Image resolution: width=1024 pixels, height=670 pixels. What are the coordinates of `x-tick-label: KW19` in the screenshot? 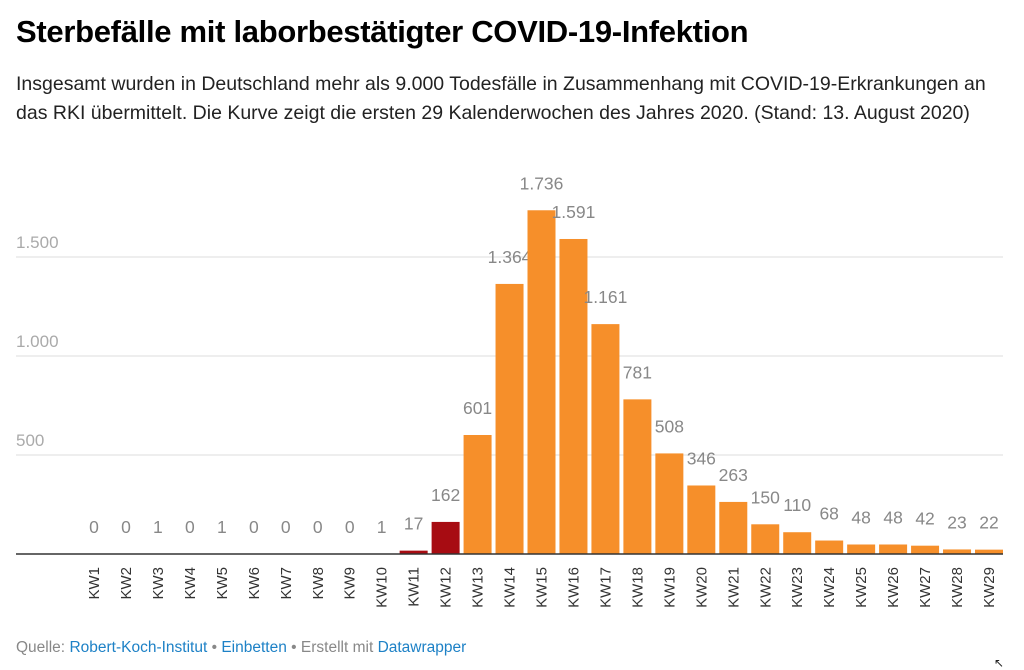 It's located at (669, 587).